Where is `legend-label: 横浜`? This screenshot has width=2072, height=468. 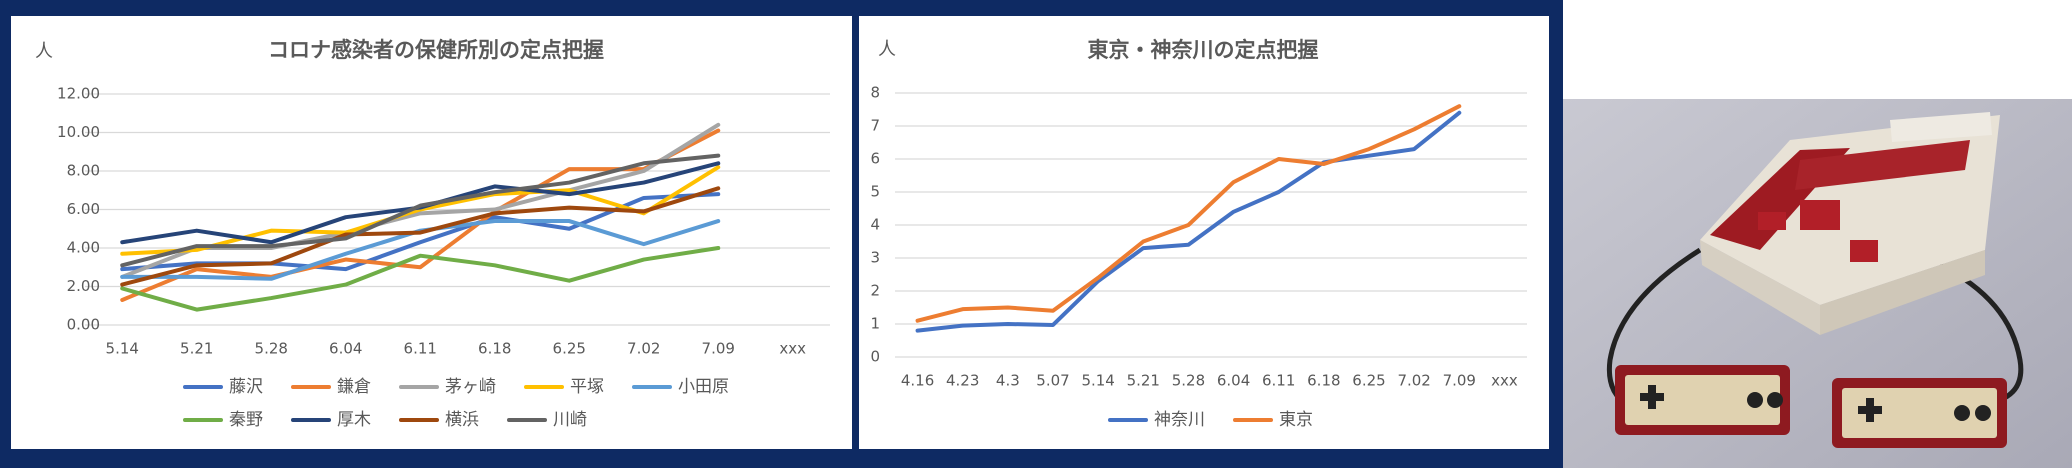 legend-label: 横浜 is located at coordinates (462, 420).